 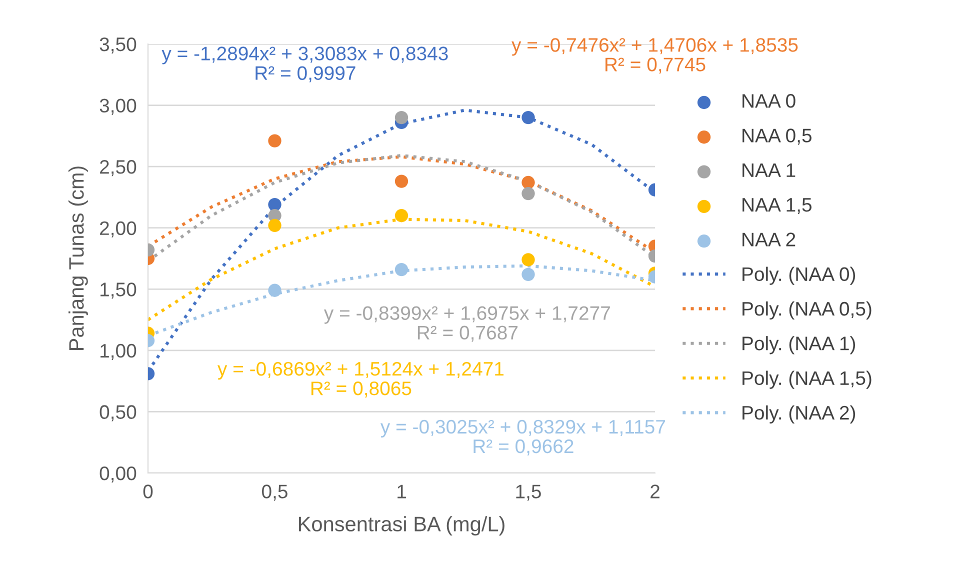 I want to click on legend-label: NAA 1,5, so click(x=777, y=206).